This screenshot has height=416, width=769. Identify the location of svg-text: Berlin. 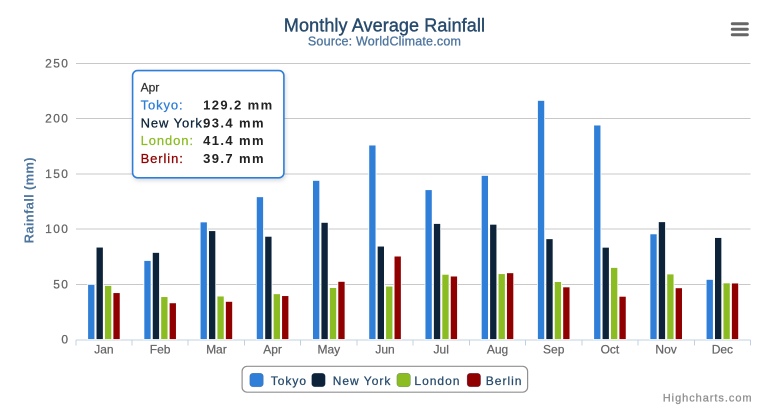
(504, 381).